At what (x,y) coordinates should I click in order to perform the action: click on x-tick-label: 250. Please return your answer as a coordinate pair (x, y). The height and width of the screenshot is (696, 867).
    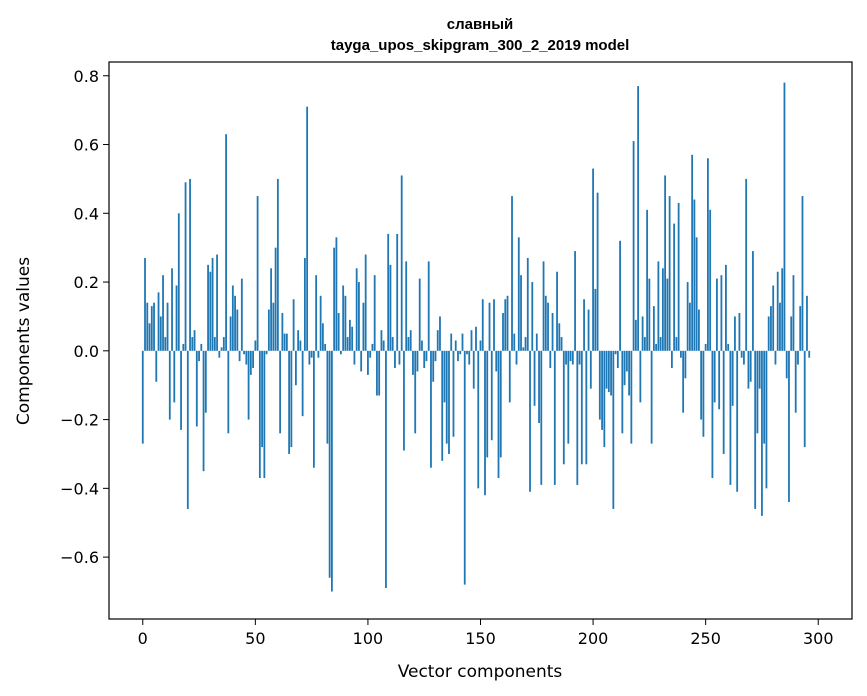
    Looking at the image, I should click on (705, 638).